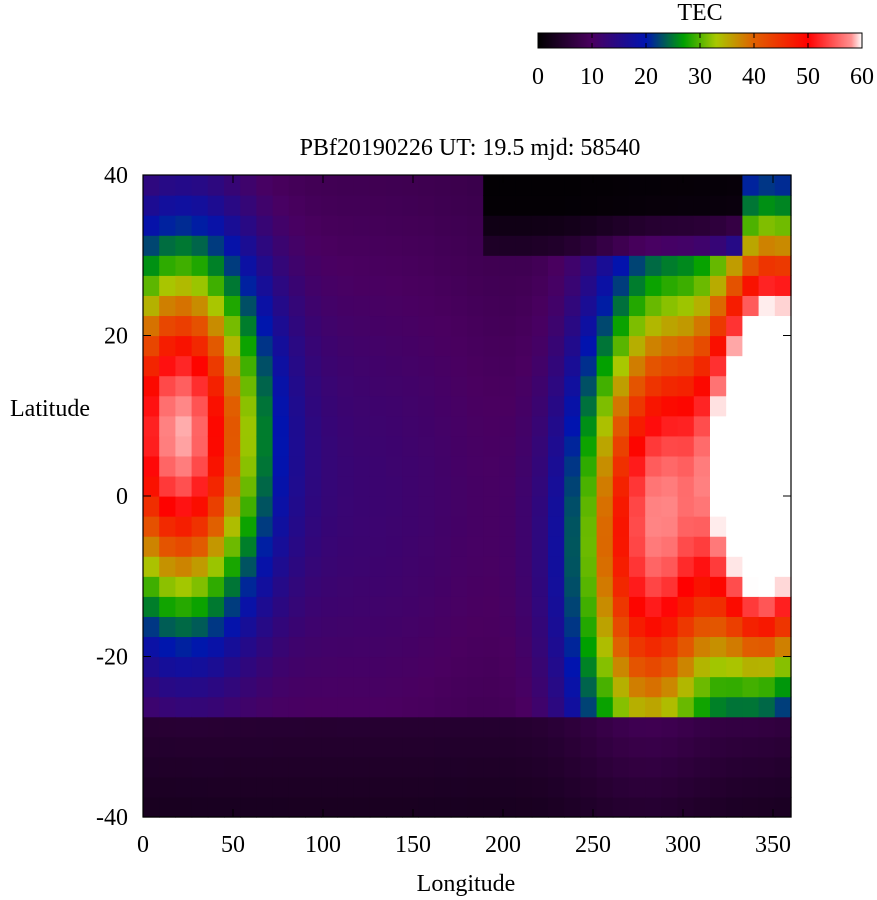 The height and width of the screenshot is (900, 877). Describe the element at coordinates (862, 77) in the screenshot. I see `colorbar-tick-label: 60` at that location.